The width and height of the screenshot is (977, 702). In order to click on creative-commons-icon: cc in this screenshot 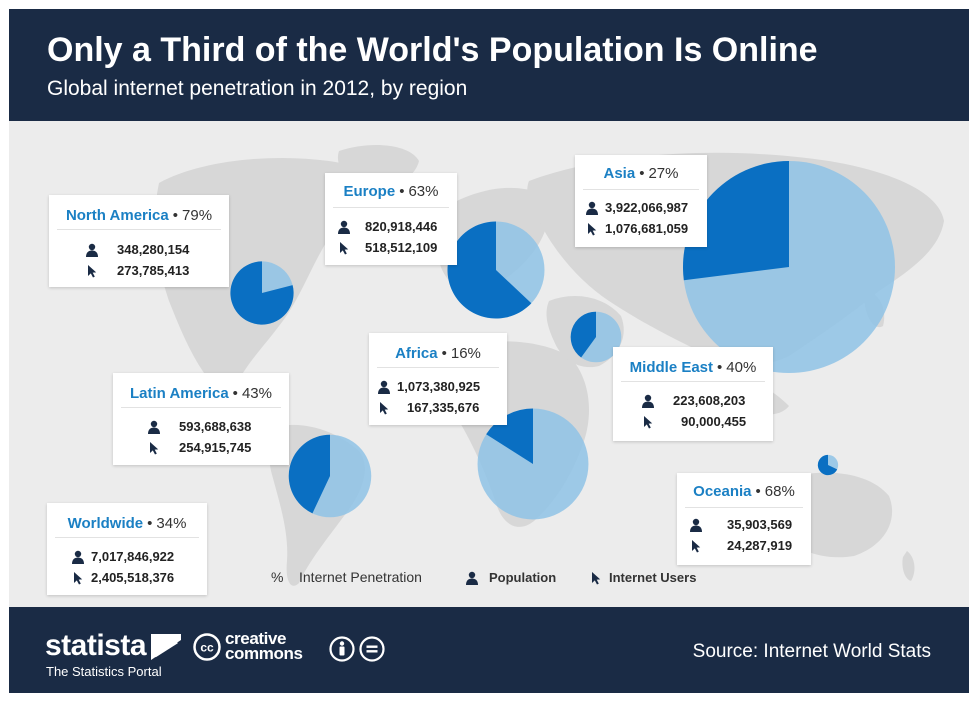, I will do `click(207, 647)`.